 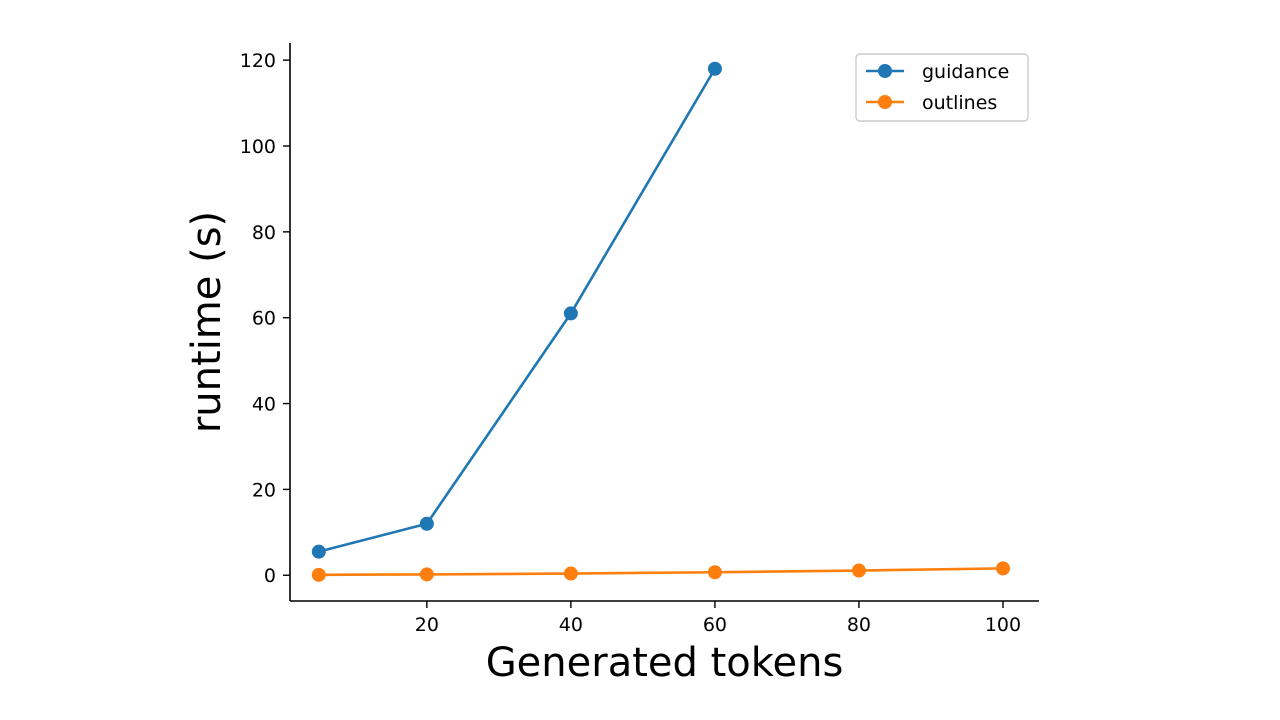 I want to click on x-axis-title: Generated tokens, so click(x=665, y=663).